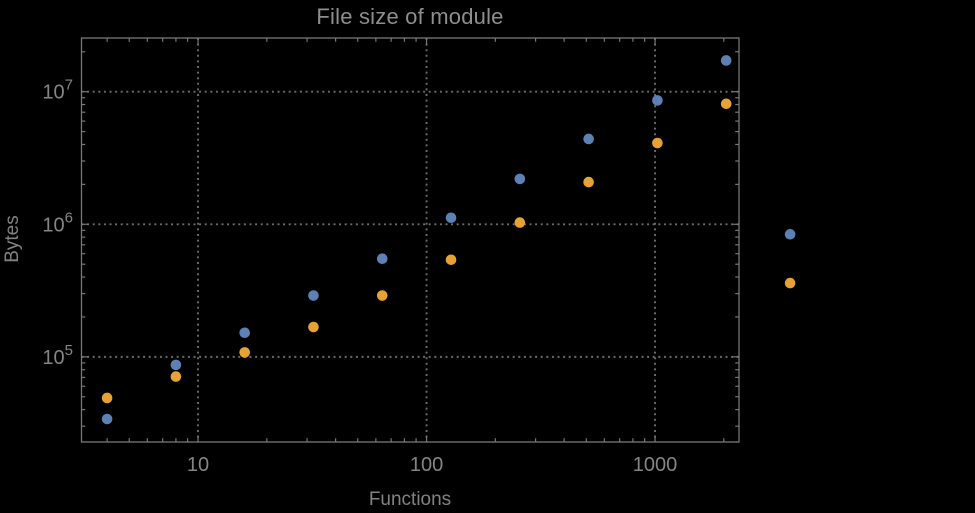 This screenshot has width=975, height=513. What do you see at coordinates (57, 90) in the screenshot?
I see `y-tick-label: 10⁷` at bounding box center [57, 90].